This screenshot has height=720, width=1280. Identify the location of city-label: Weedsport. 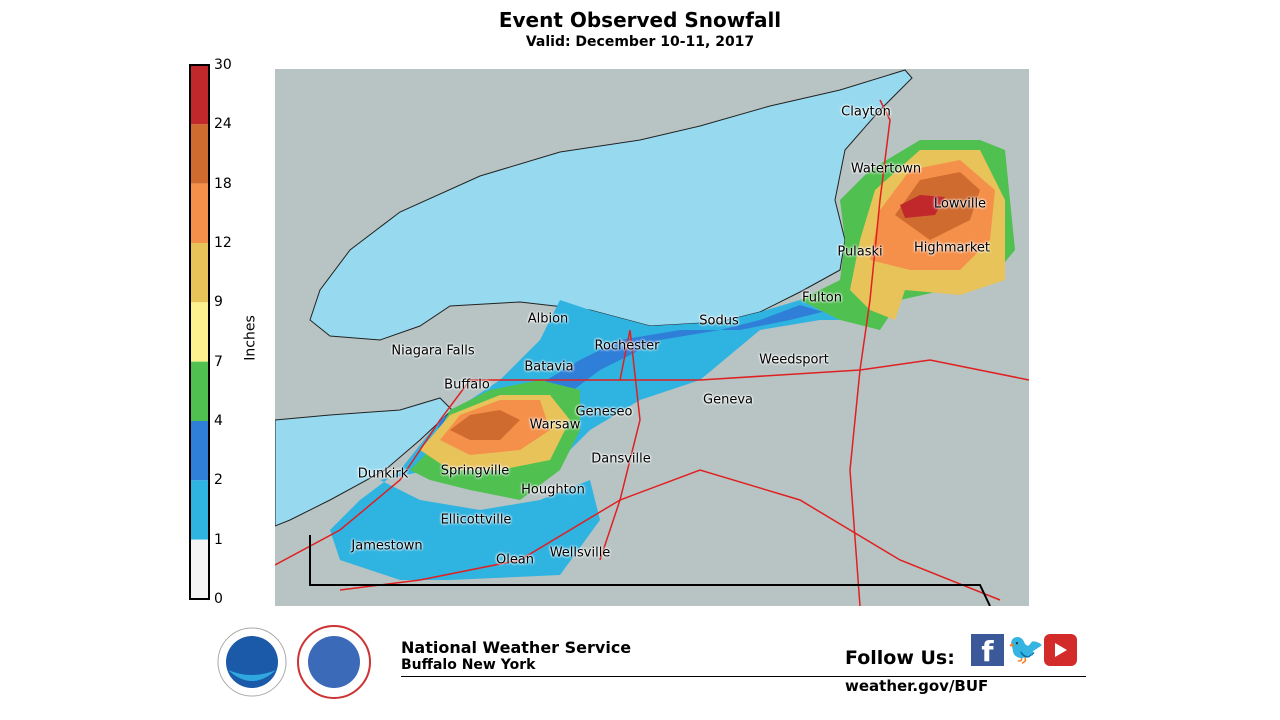
(794, 360).